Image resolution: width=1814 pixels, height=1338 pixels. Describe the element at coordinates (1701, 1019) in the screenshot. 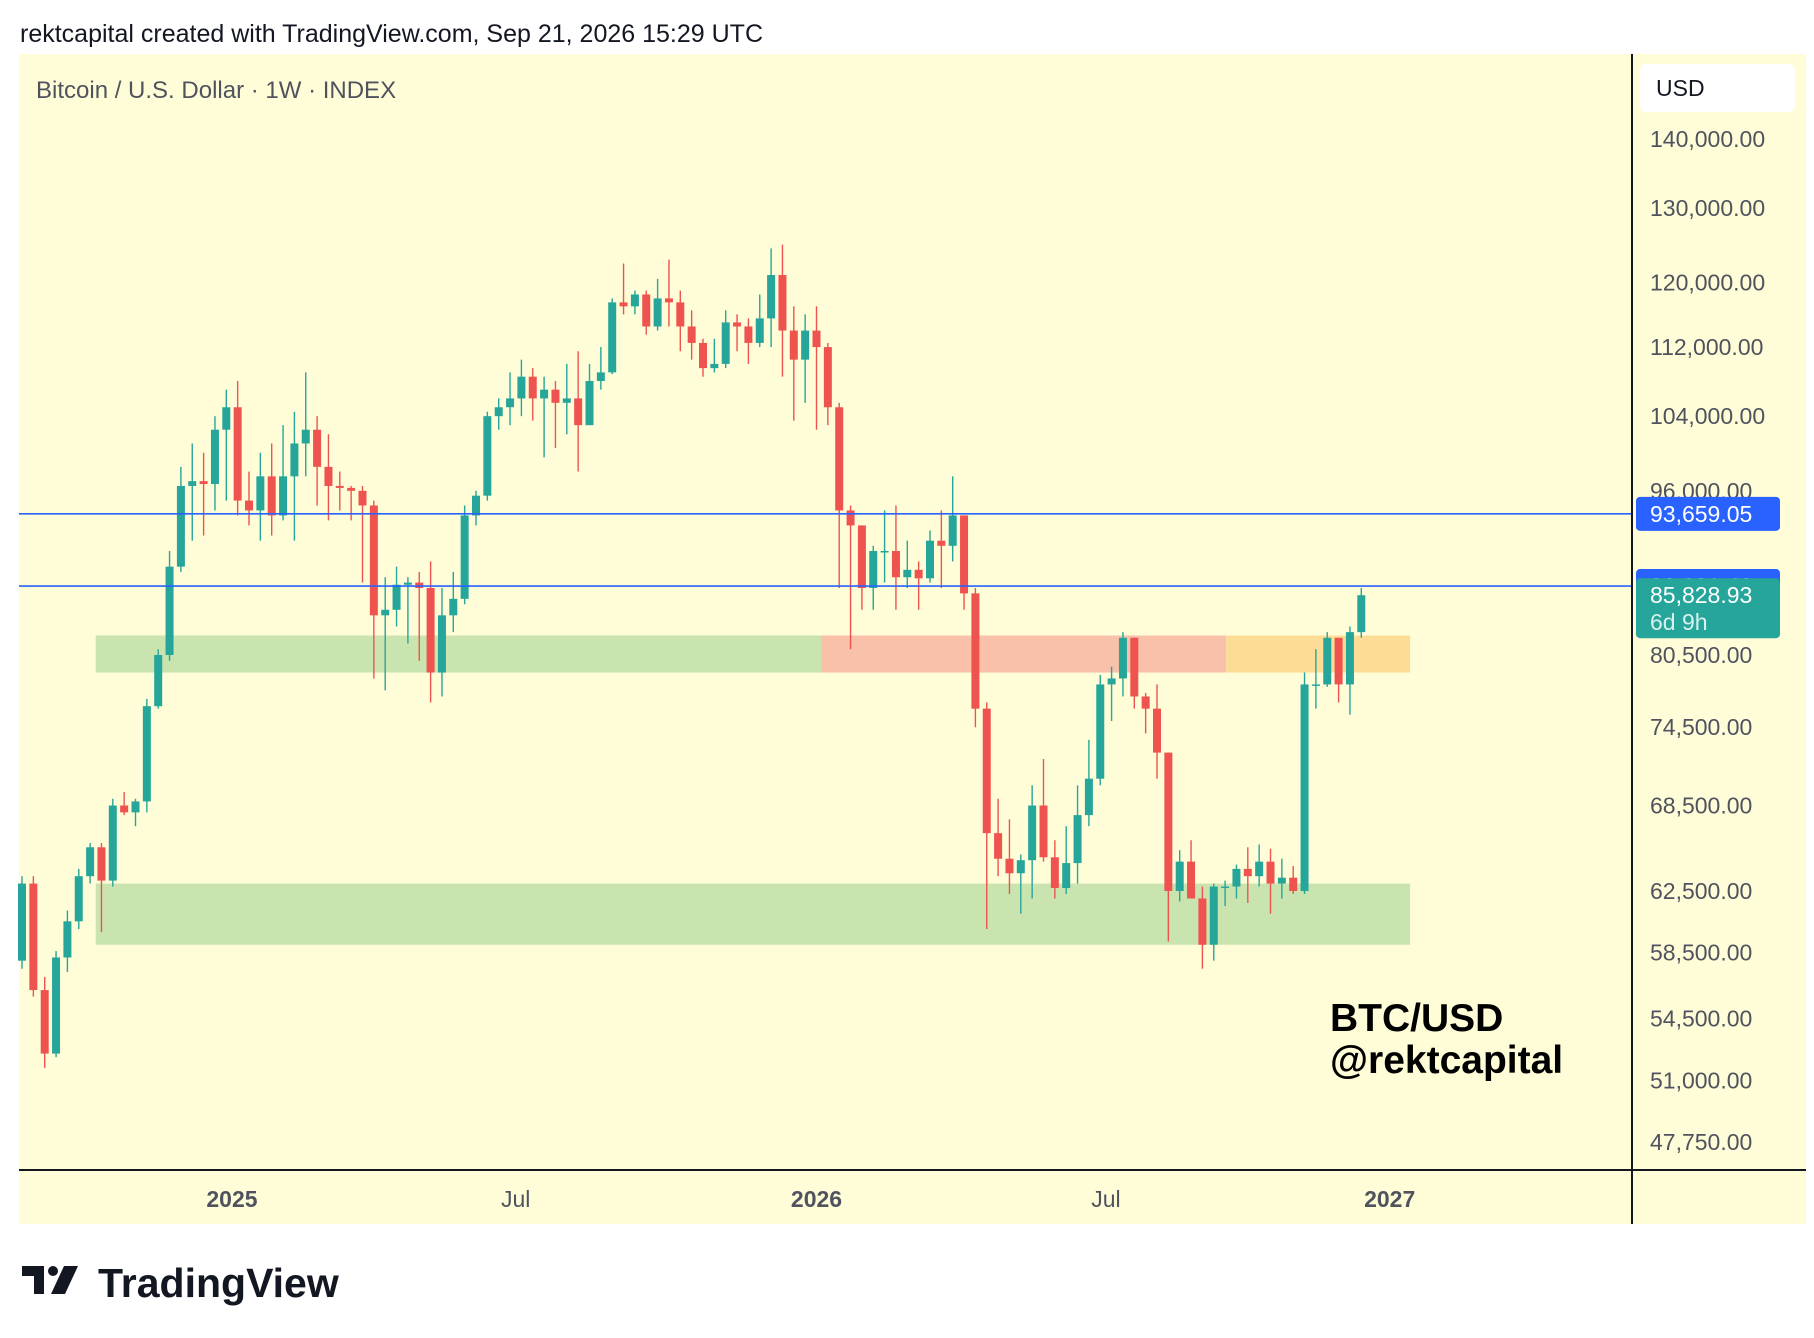

I see `price-tick-label: 54,500.00` at that location.